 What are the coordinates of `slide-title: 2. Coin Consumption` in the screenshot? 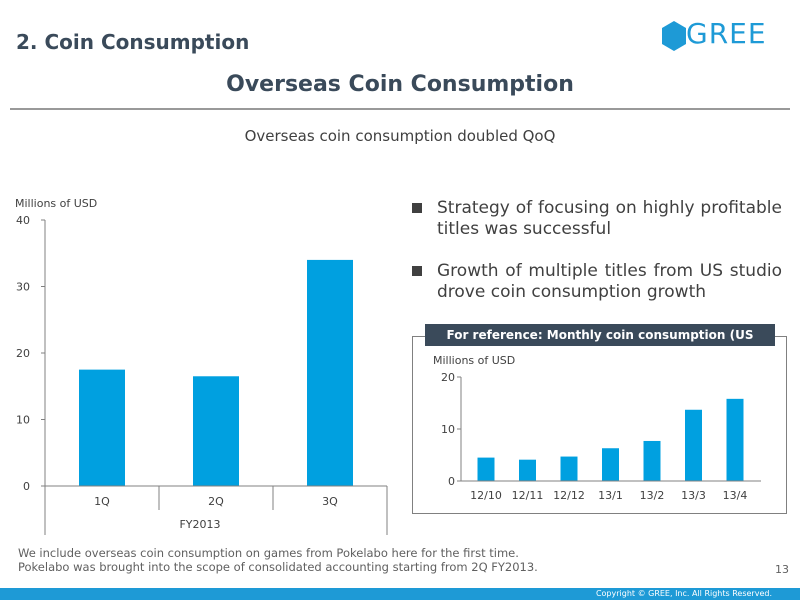 It's located at (133, 42).